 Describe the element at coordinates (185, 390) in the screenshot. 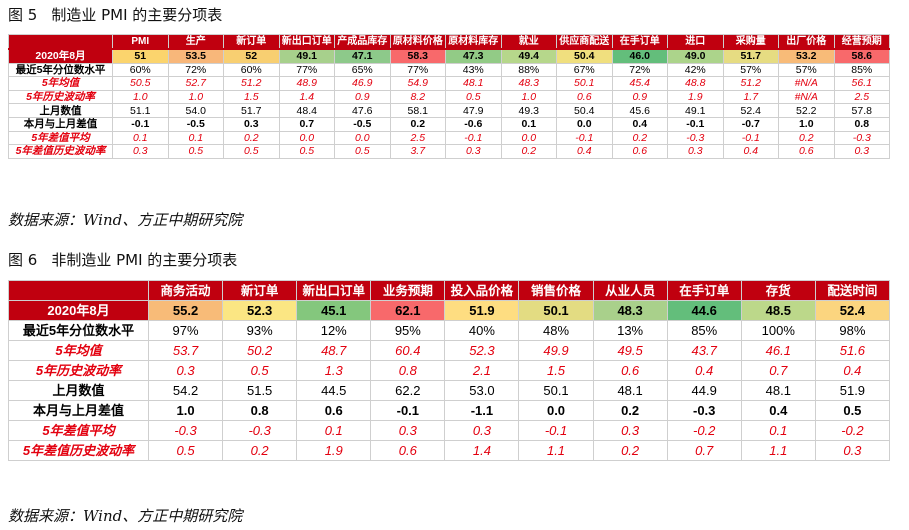

I see `table-cell: 54.2` at that location.